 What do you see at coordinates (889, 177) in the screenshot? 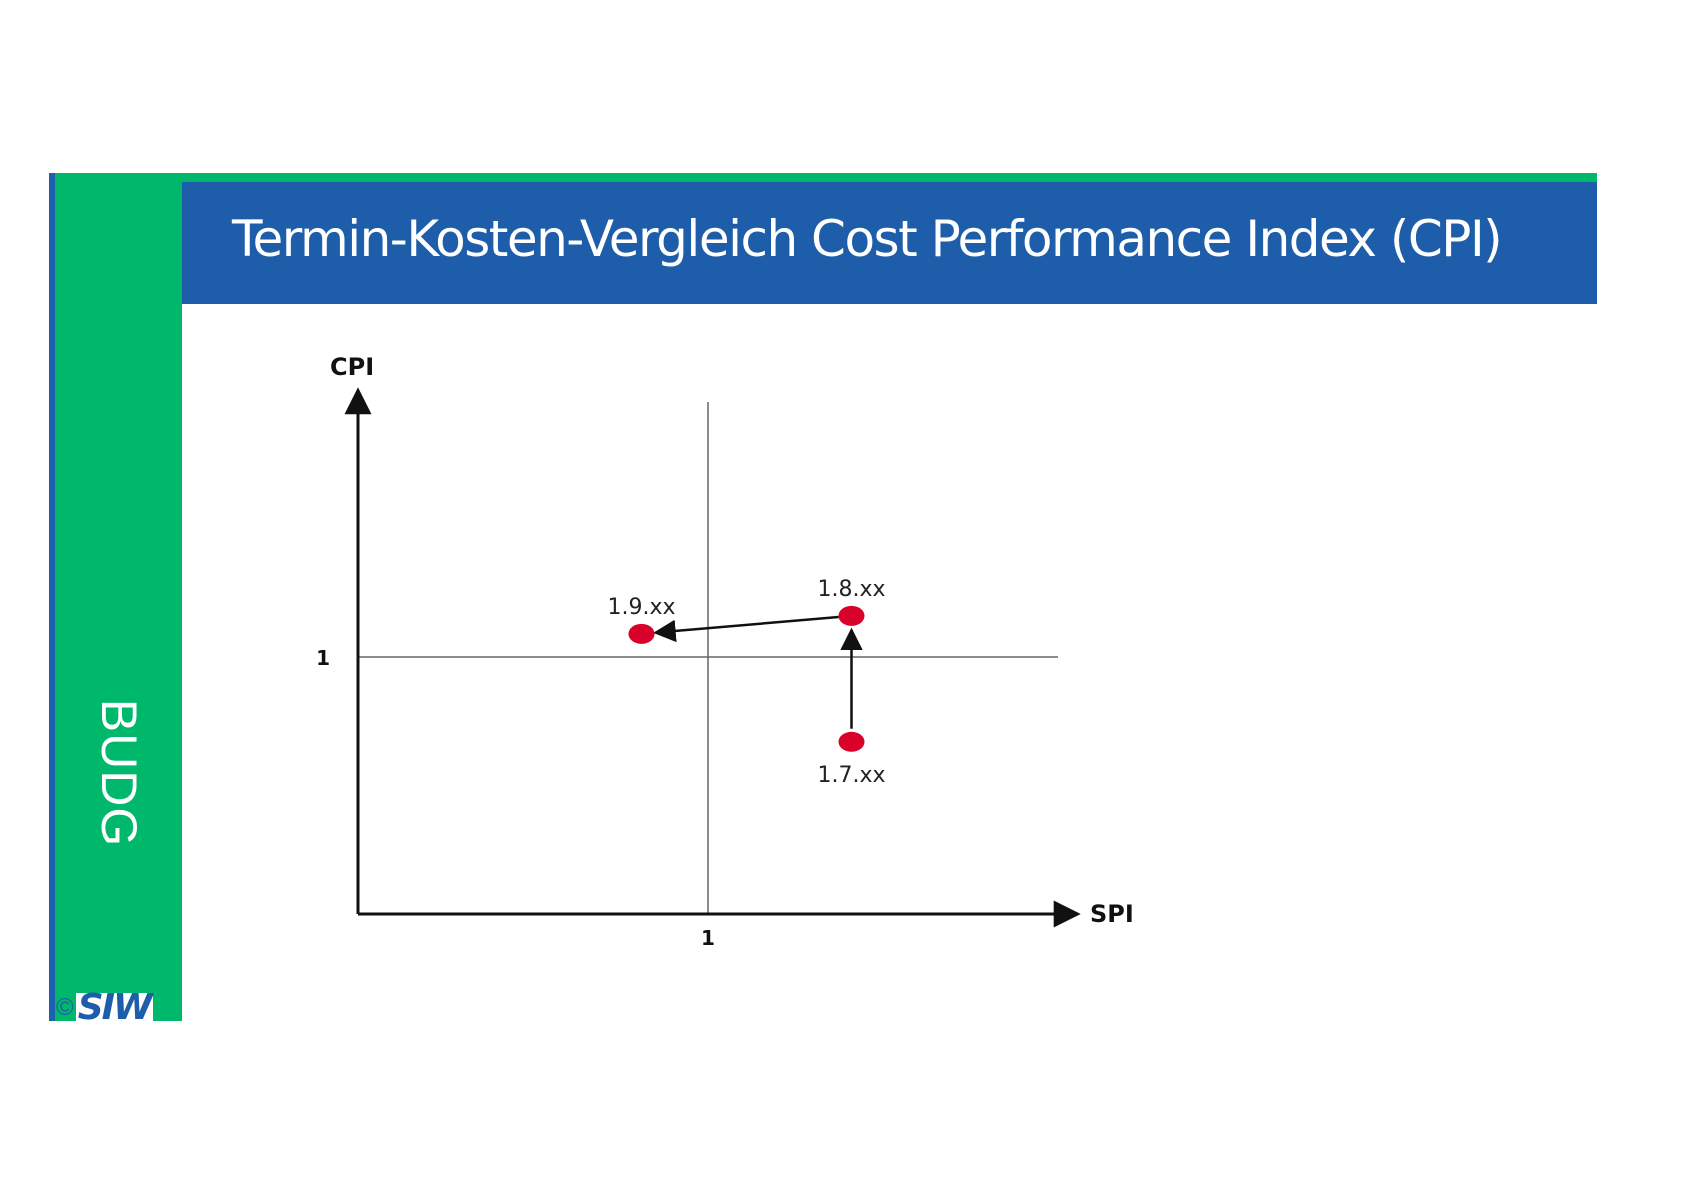
I see `top-rule` at bounding box center [889, 177].